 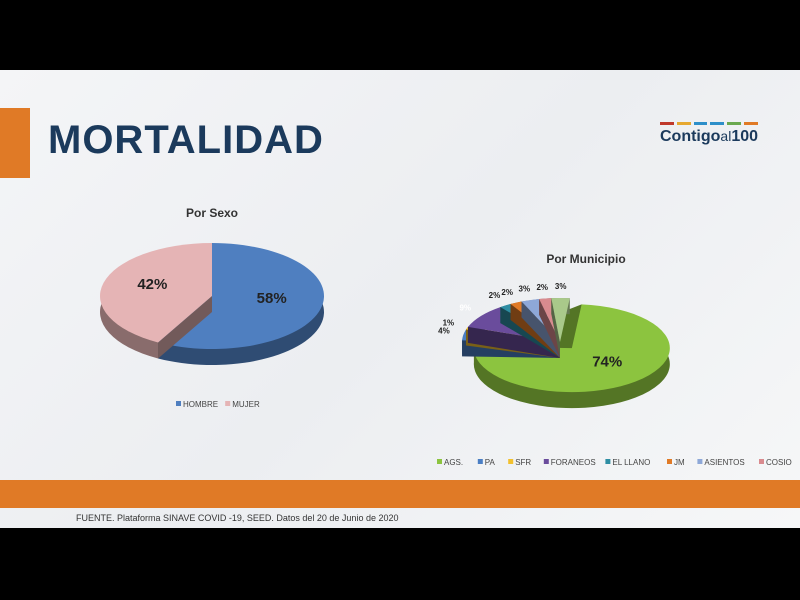 I want to click on logo-num: 100, so click(x=745, y=136).